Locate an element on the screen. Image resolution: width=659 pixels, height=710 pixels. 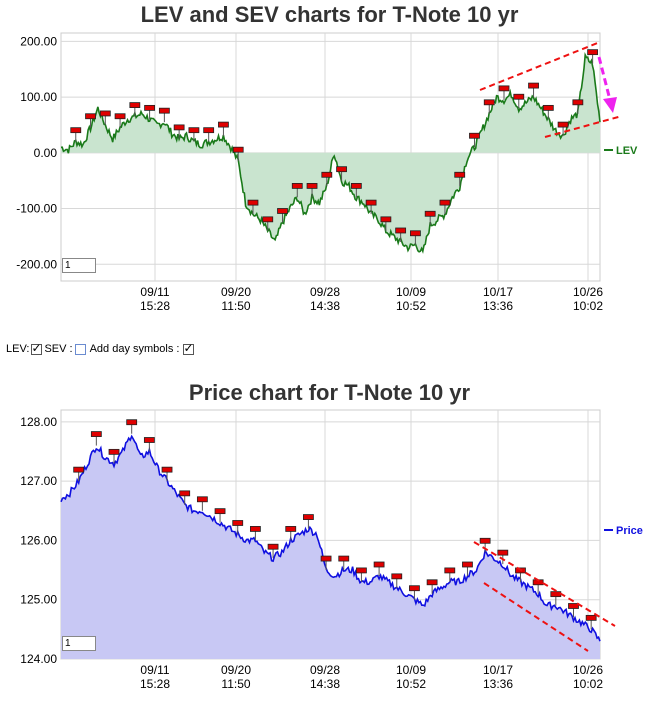
legend-label: LEV is located at coordinates (627, 151).